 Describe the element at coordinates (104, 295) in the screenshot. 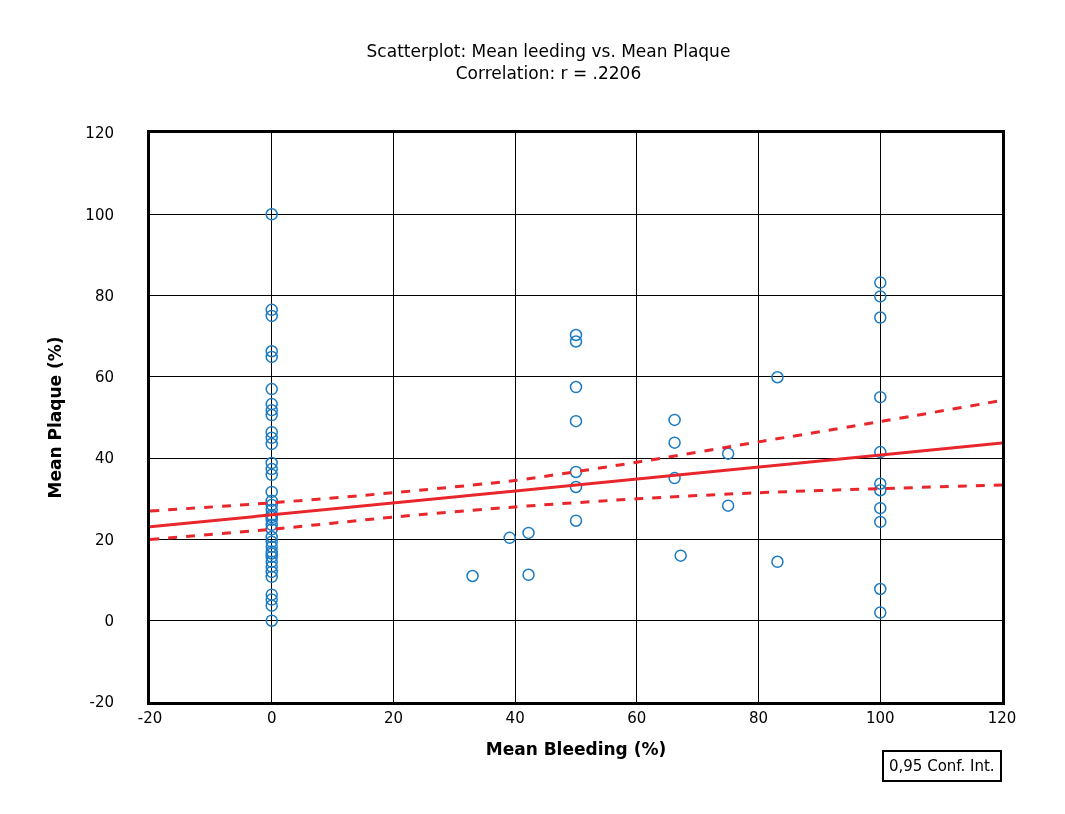

I see `y-tick-label: 80` at that location.